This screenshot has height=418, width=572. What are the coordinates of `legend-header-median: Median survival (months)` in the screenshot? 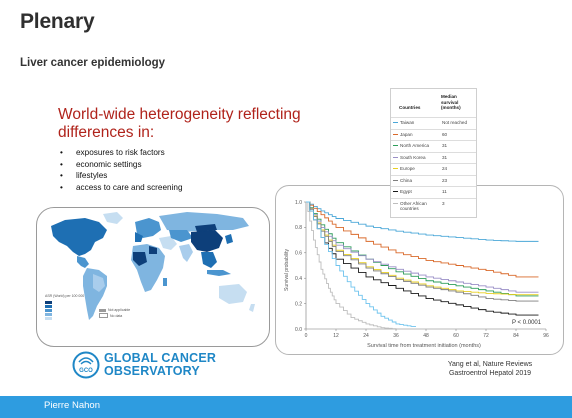 It's located at (457, 102).